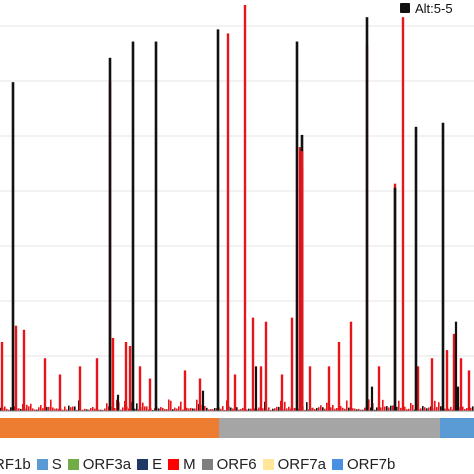 This screenshot has width=474, height=474. What do you see at coordinates (329, 428) in the screenshot?
I see `gene-segment-s` at bounding box center [329, 428].